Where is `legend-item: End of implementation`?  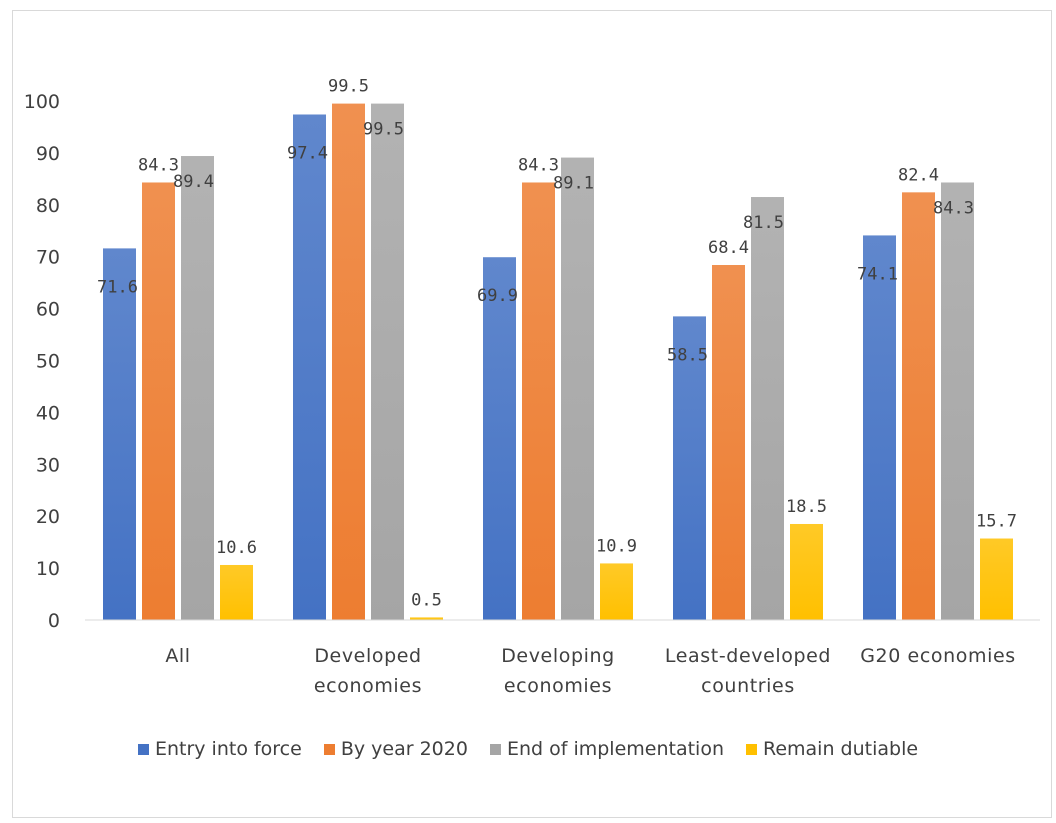 legend-item: End of implementation is located at coordinates (606, 749).